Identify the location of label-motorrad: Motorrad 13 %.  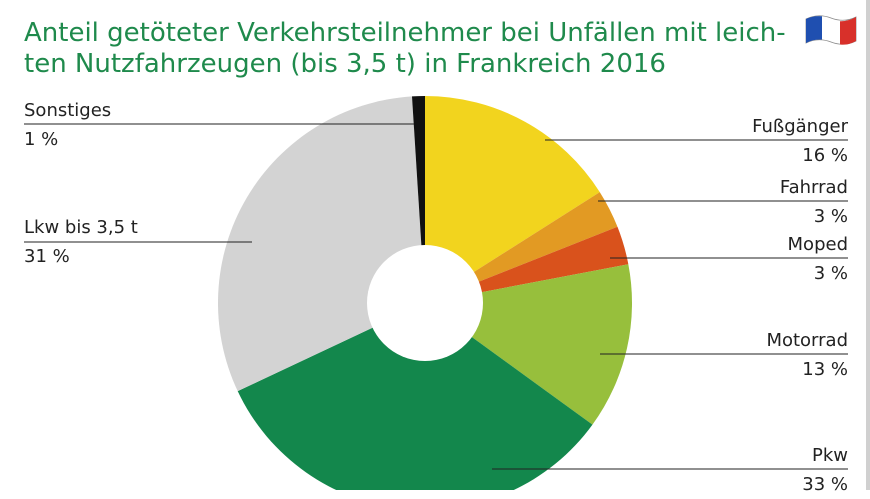
(807, 355).